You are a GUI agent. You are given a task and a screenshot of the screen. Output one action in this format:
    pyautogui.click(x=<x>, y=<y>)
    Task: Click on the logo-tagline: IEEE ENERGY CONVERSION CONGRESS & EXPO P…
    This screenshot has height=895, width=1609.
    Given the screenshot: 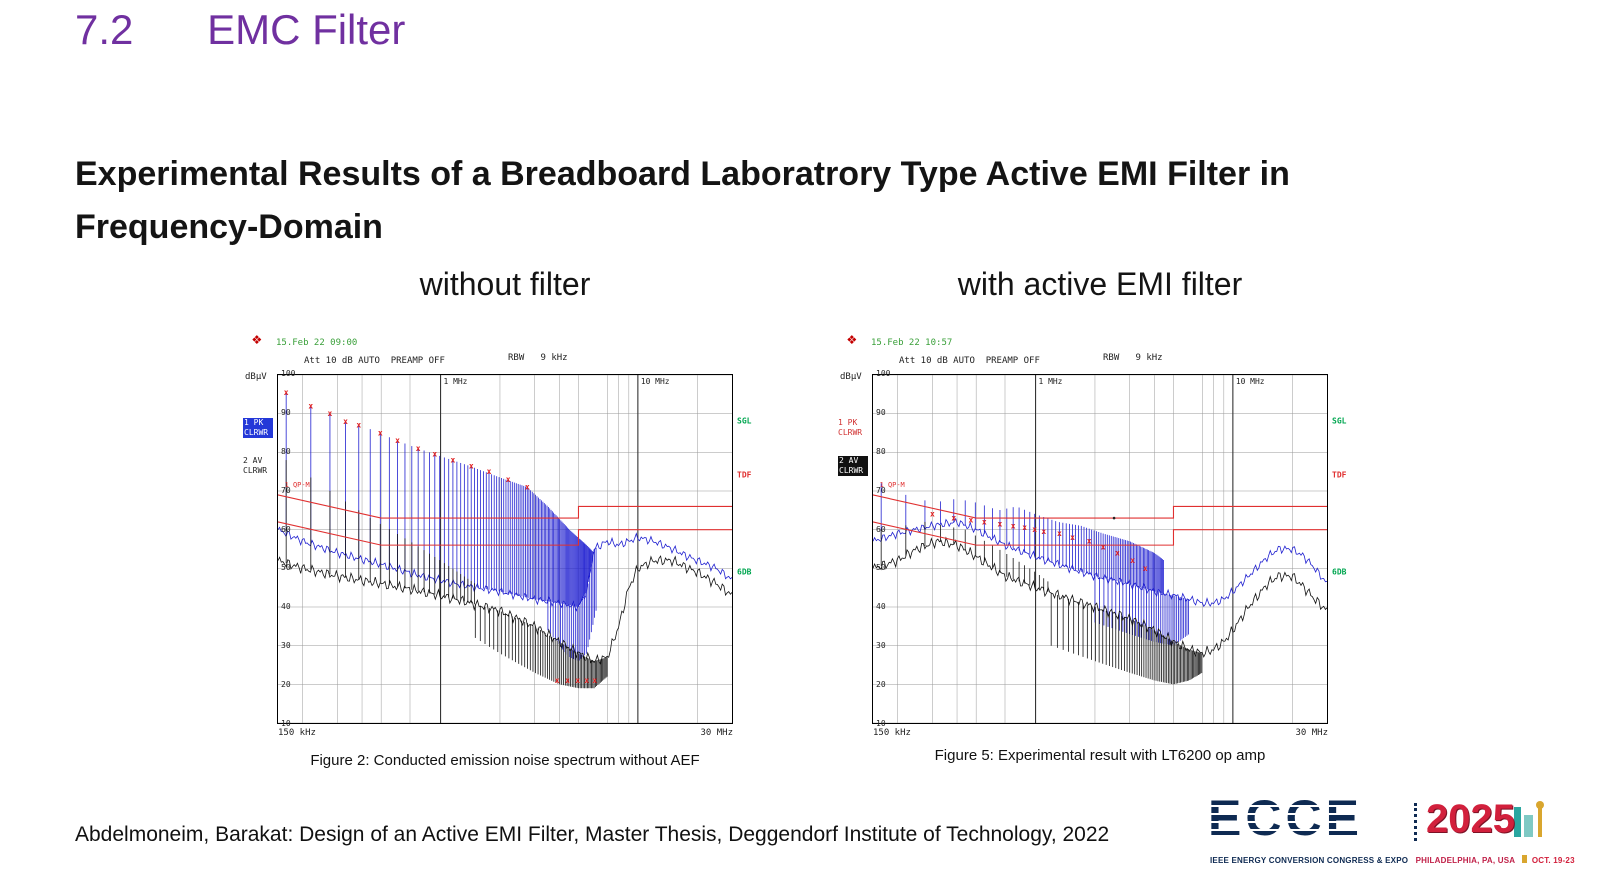 What is the action you would take?
    pyautogui.click(x=1392, y=860)
    